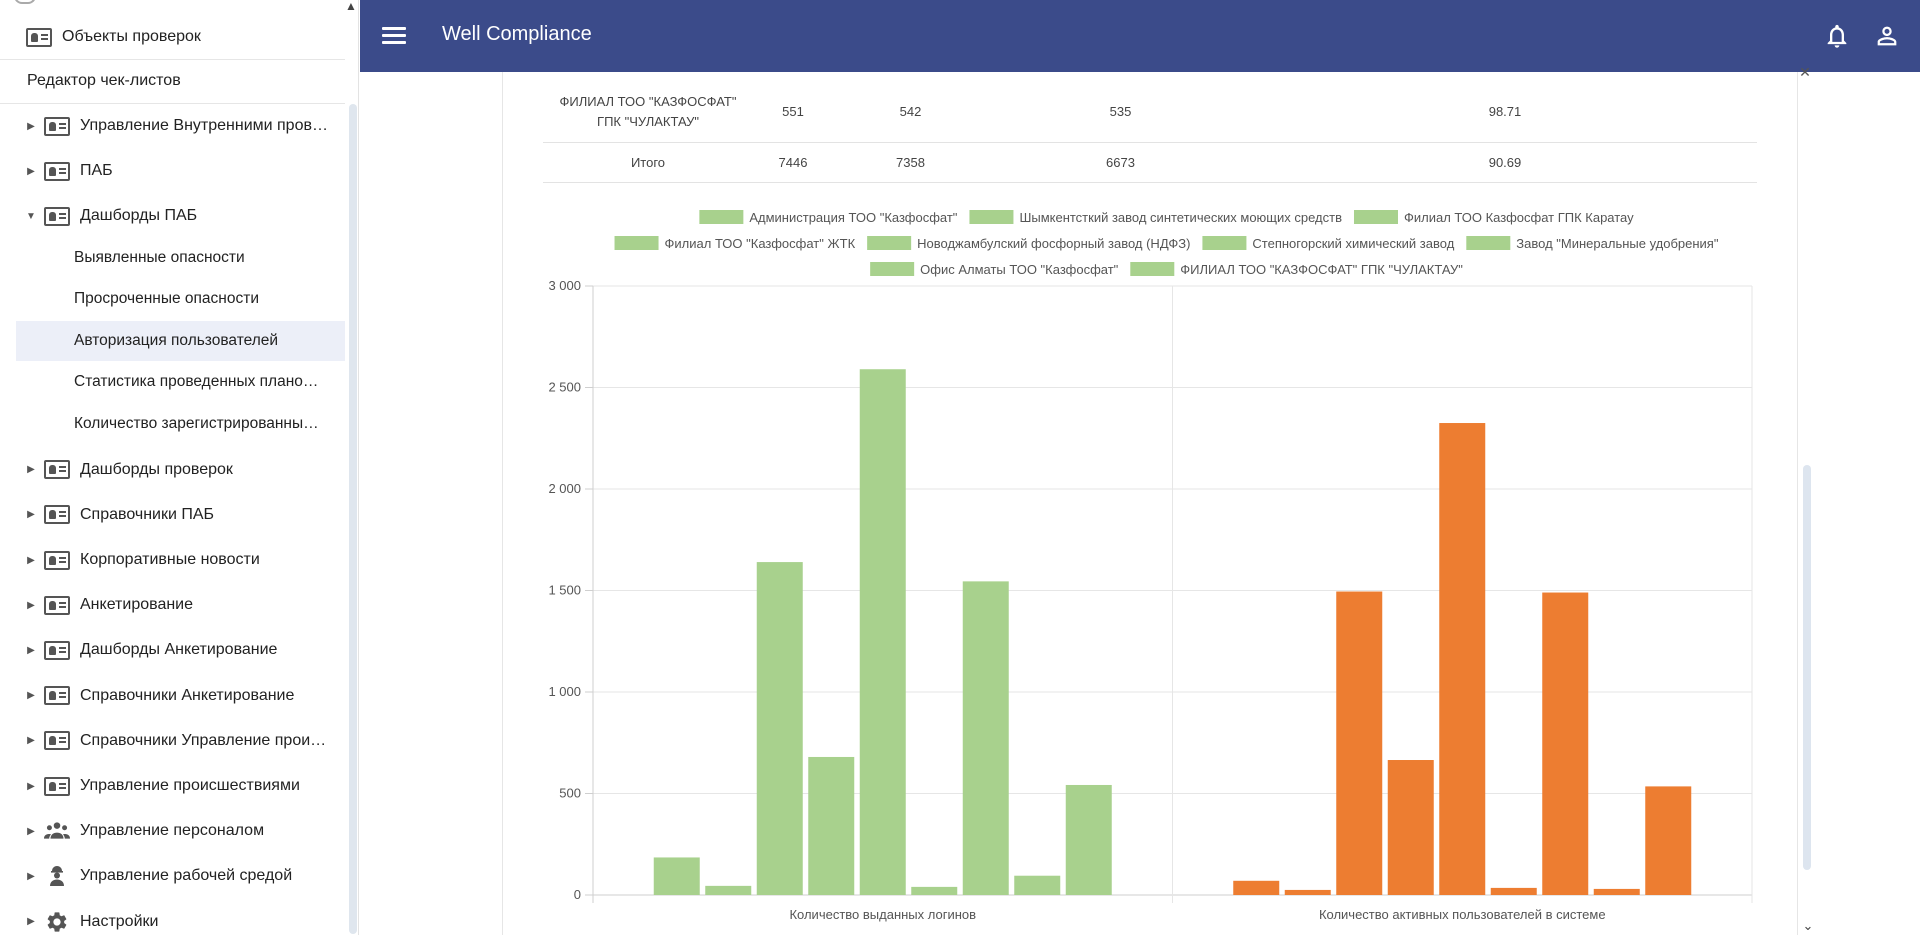  What do you see at coordinates (1837, 36) in the screenshot?
I see `bell-icon` at bounding box center [1837, 36].